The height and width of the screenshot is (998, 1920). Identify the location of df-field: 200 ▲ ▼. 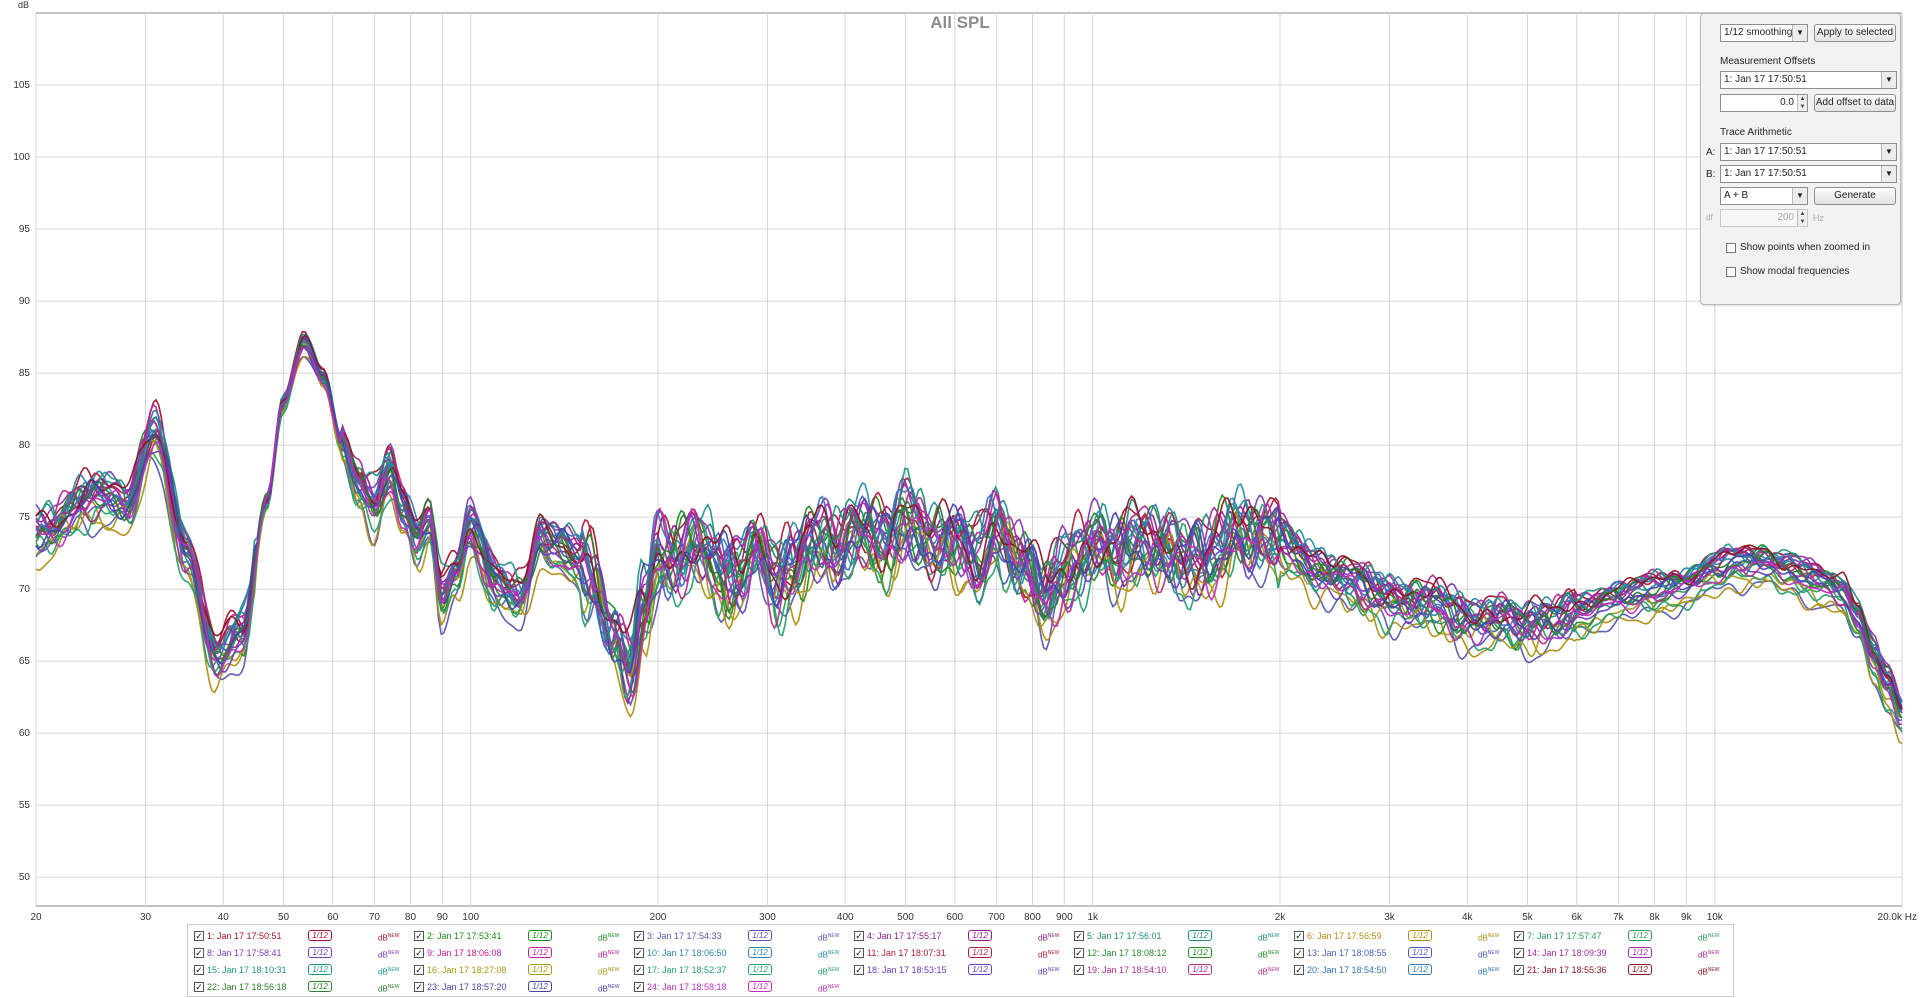
(1764, 218).